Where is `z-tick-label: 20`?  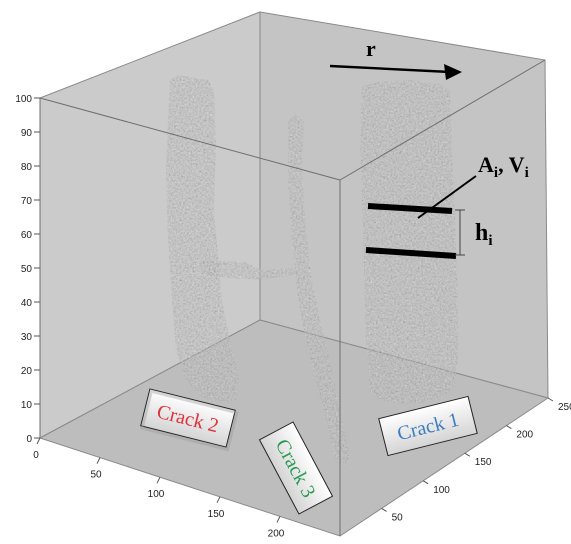 z-tick-label: 20 is located at coordinates (27, 371).